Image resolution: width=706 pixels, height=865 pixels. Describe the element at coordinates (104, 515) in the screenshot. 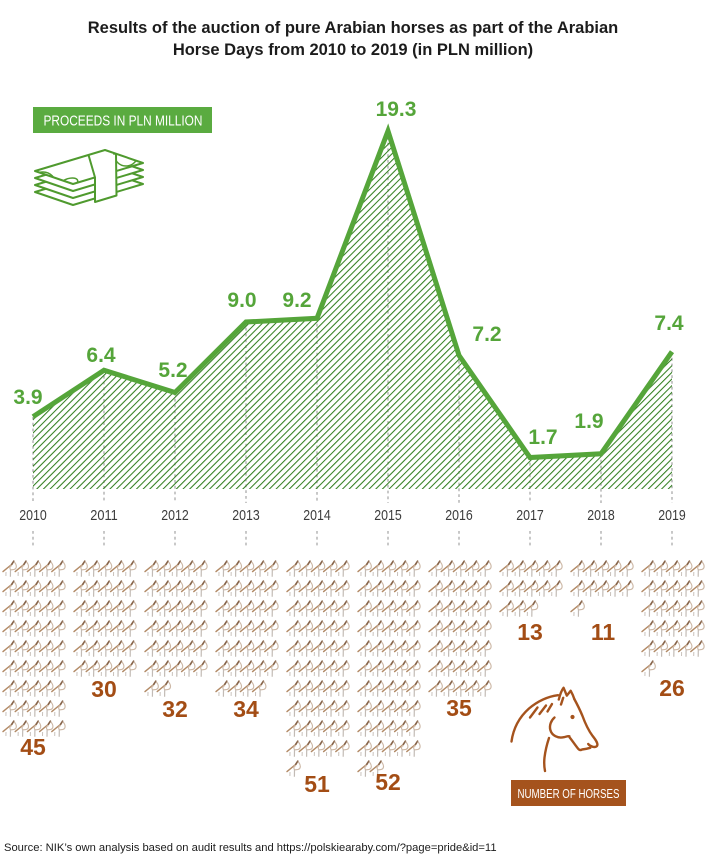

I see `svg-text: 2011` at that location.